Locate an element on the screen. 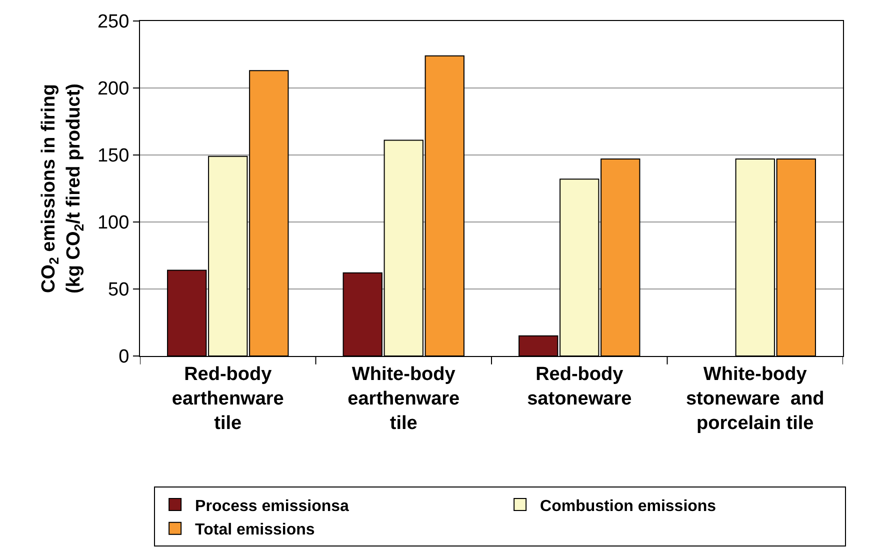 This screenshot has height=559, width=873. y-tick-label: 250 is located at coordinates (113, 22).